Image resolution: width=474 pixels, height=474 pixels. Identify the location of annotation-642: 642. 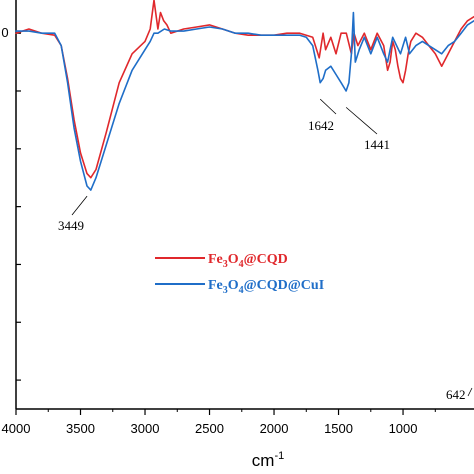
(456, 394).